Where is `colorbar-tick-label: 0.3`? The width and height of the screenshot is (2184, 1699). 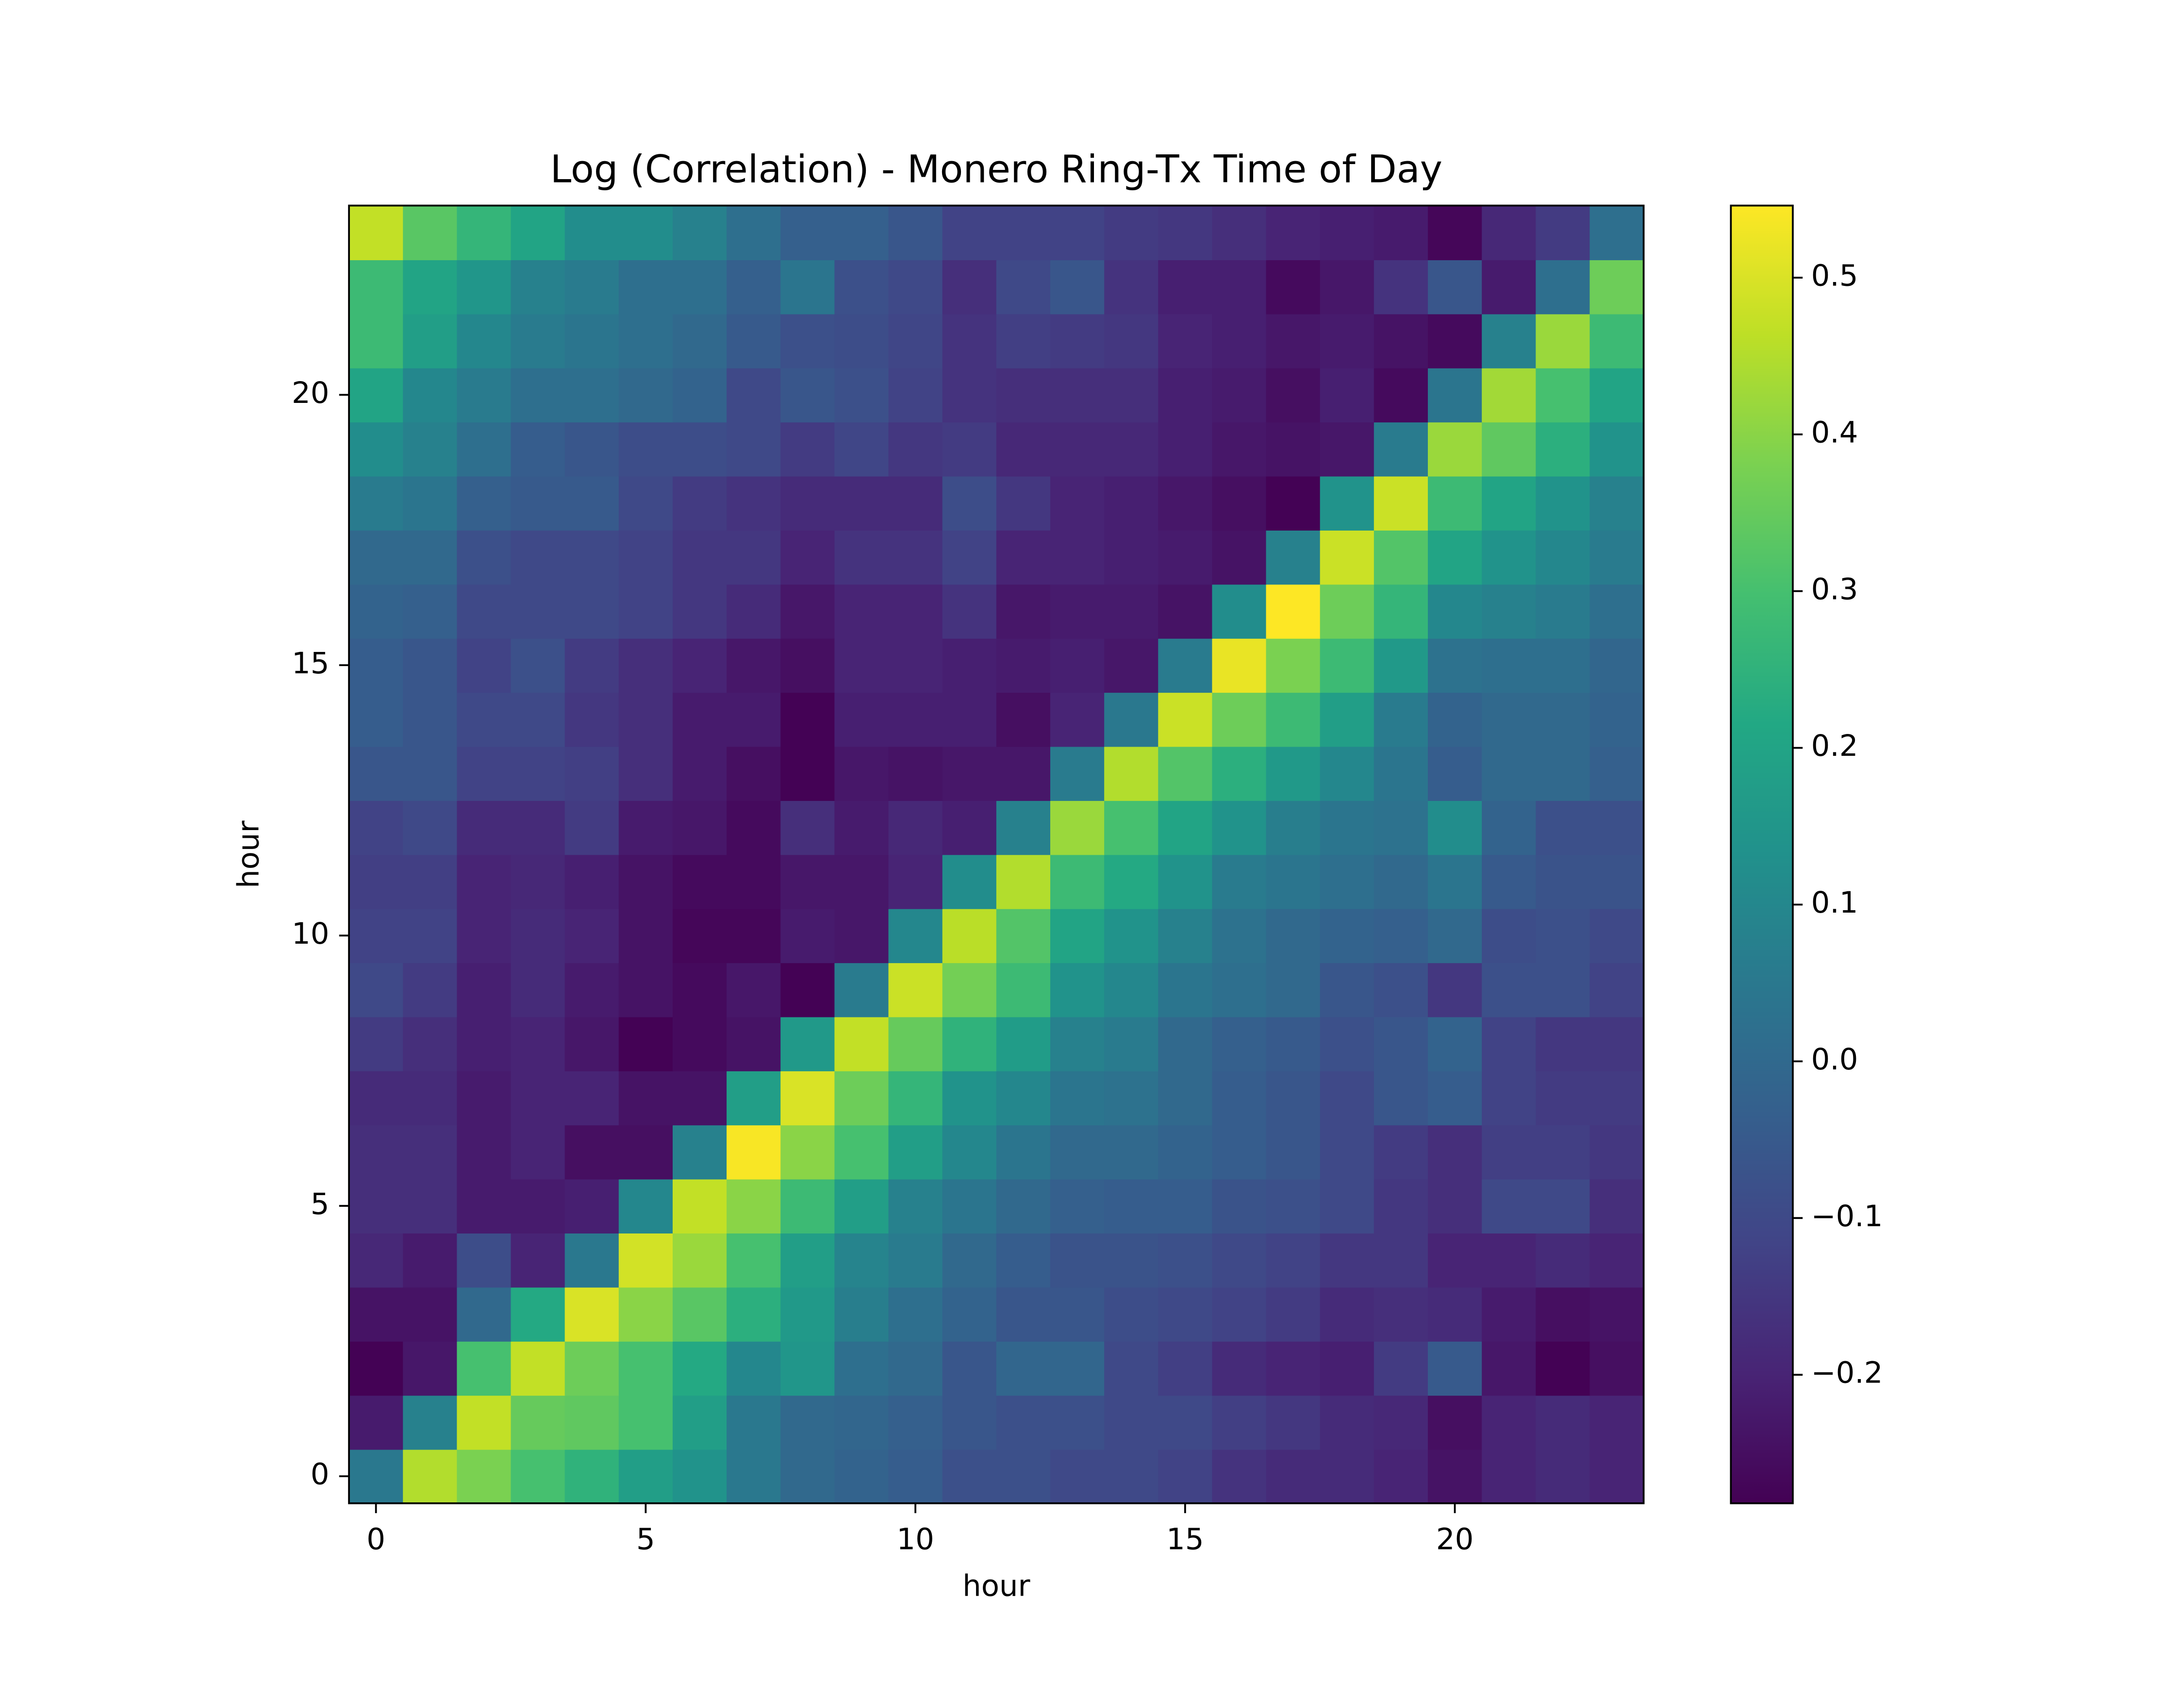 colorbar-tick-label: 0.3 is located at coordinates (1834, 589).